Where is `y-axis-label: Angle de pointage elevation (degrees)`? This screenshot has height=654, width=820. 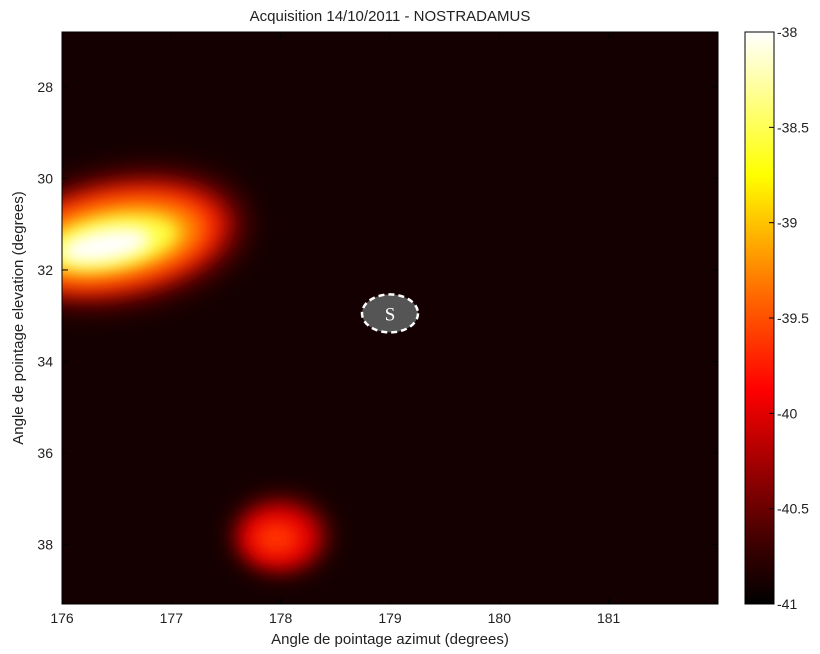
y-axis-label: Angle de pointage elevation (degrees) is located at coordinates (18, 318).